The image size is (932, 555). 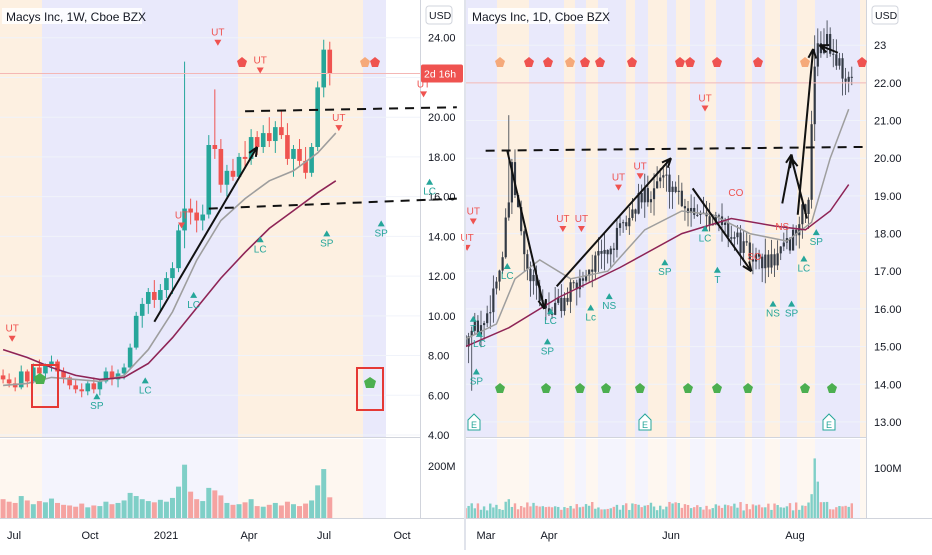 What do you see at coordinates (717, 280) in the screenshot?
I see `signal-label: T` at bounding box center [717, 280].